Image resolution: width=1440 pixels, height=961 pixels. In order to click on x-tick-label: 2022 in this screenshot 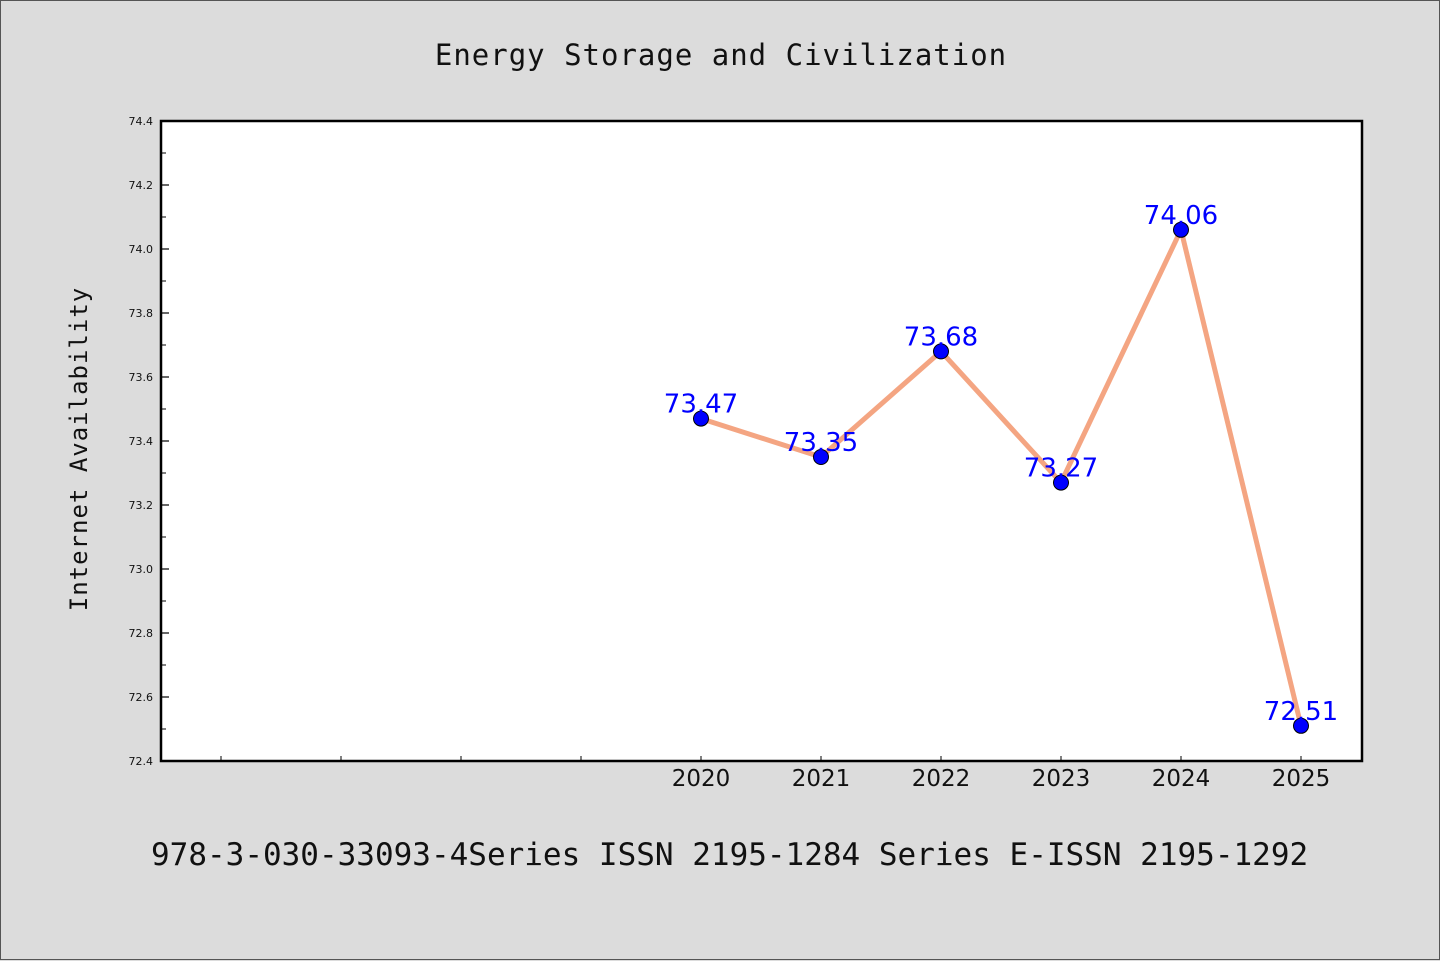, I will do `click(941, 779)`.